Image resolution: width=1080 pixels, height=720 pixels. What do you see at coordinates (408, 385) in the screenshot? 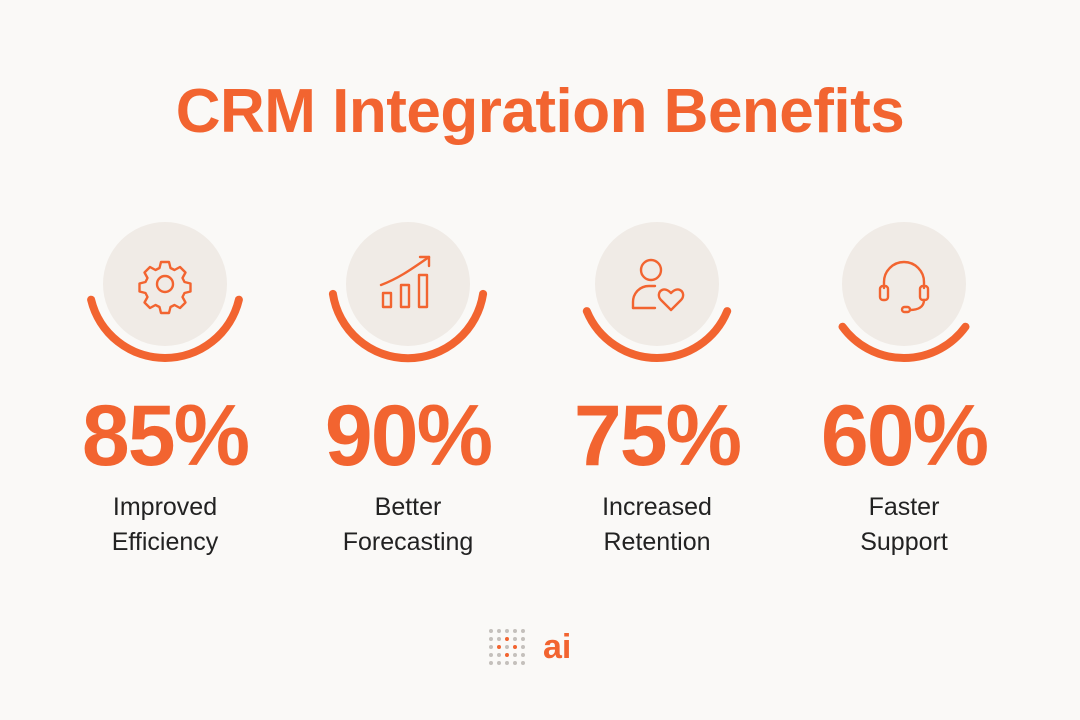
I see `stat-card-forecasting: 90% Better Forecasting` at bounding box center [408, 385].